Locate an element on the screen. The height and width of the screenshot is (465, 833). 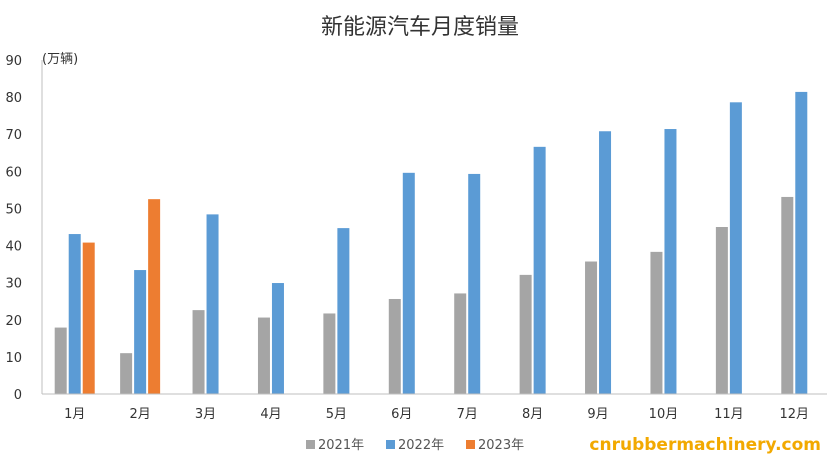
bar-2022年-4月 is located at coordinates (277, 338).